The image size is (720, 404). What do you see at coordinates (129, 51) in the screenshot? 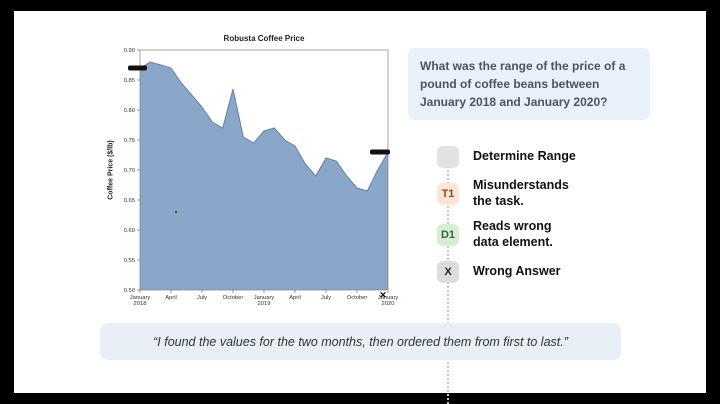
I see `svg-text: 0.90` at bounding box center [129, 51].